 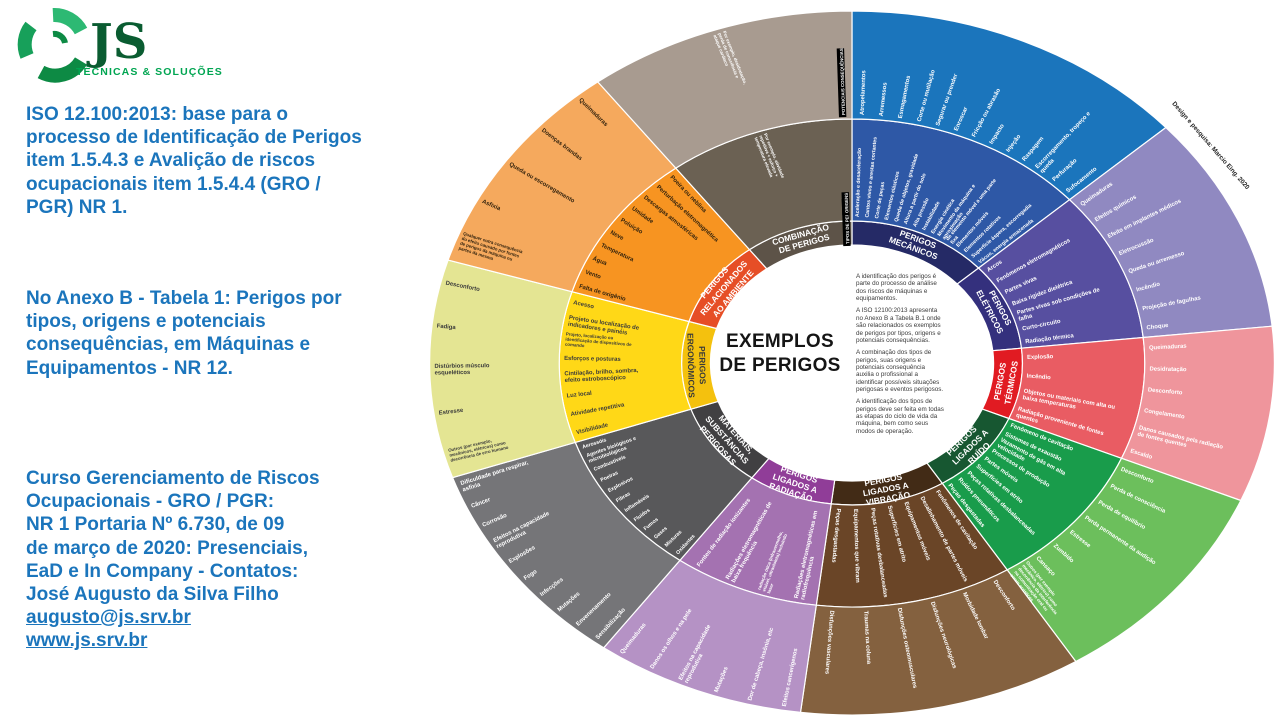 I want to click on perigos-mecanicos-consequencia-item: Arremessos, so click(x=884, y=98).